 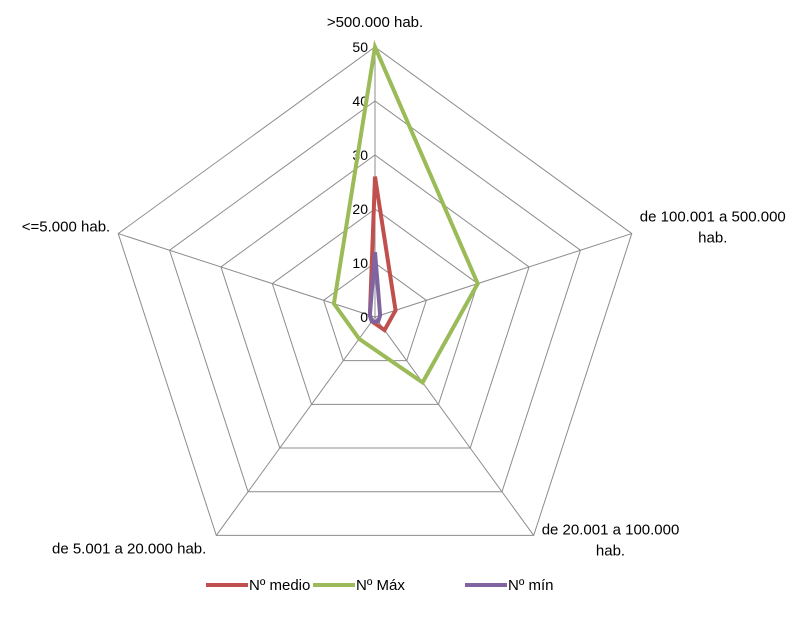 What do you see at coordinates (279, 585) in the screenshot?
I see `legend-label: Nº medio` at bounding box center [279, 585].